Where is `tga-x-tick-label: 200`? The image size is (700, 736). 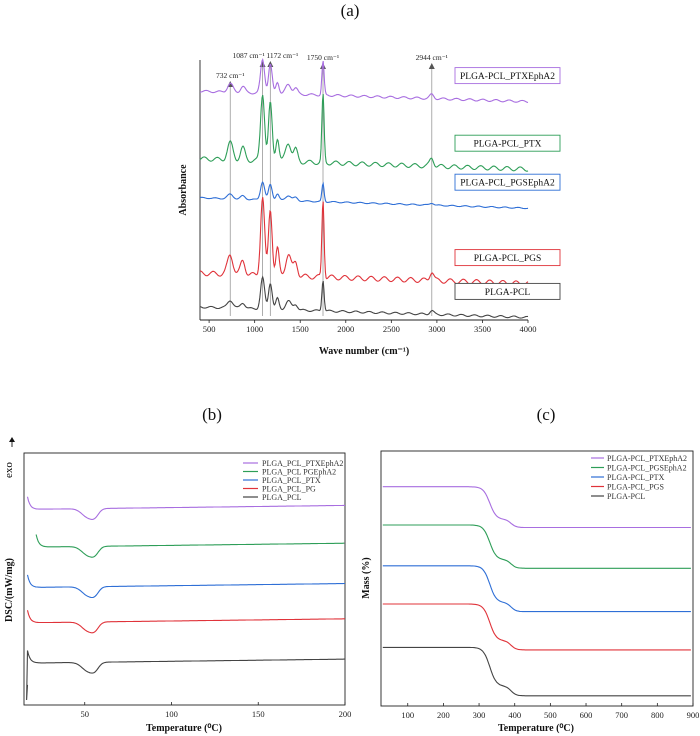 tga-x-tick-label: 200 is located at coordinates (443, 715).